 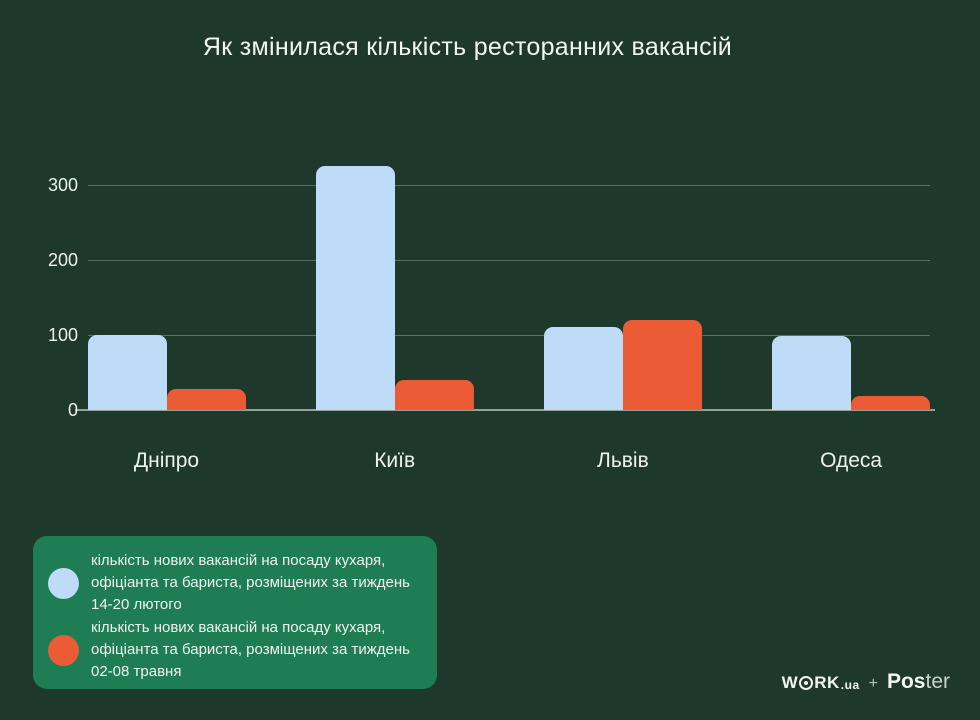 What do you see at coordinates (127, 372) in the screenshot?
I see `bar-Дніпро-series1` at bounding box center [127, 372].